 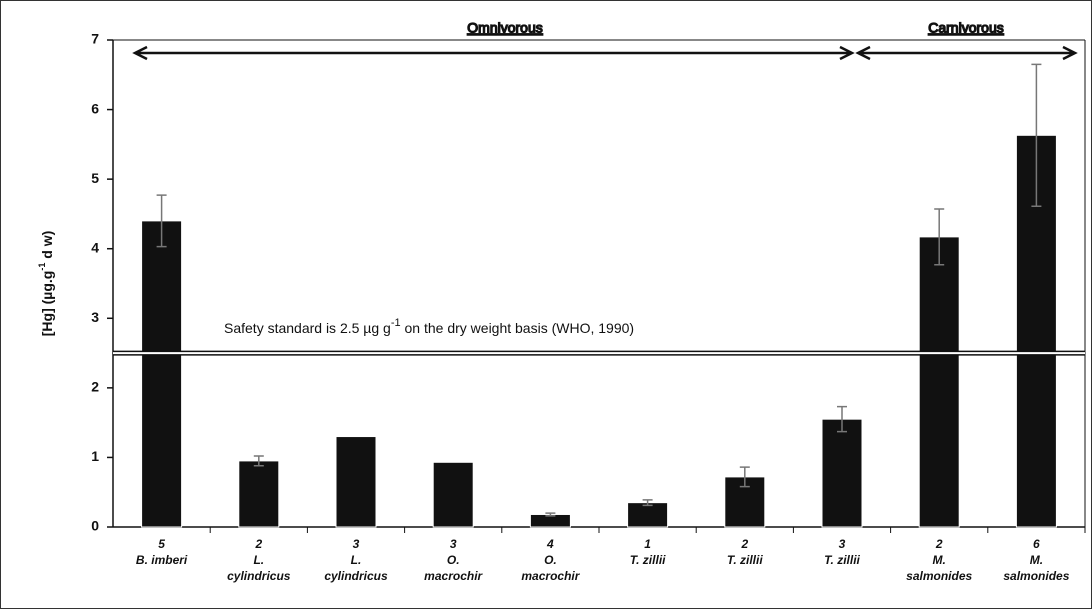 I want to click on y-axis-label-part: d w), so click(x=47, y=247).